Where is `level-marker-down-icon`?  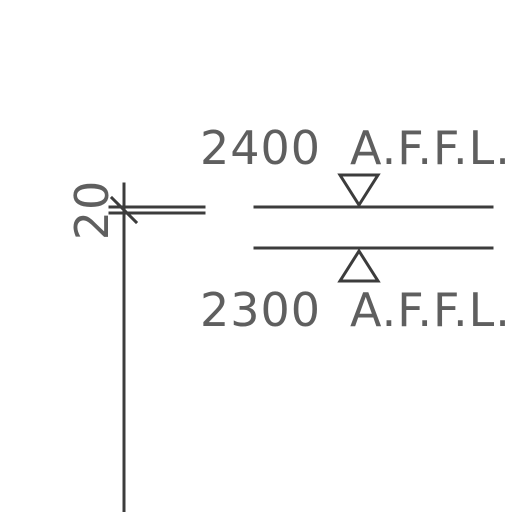 level-marker-down-icon is located at coordinates (359, 190).